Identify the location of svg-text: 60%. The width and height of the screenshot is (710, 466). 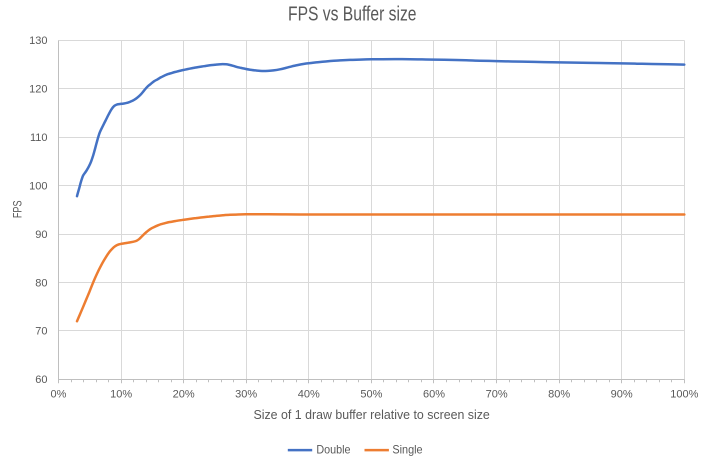
(434, 395).